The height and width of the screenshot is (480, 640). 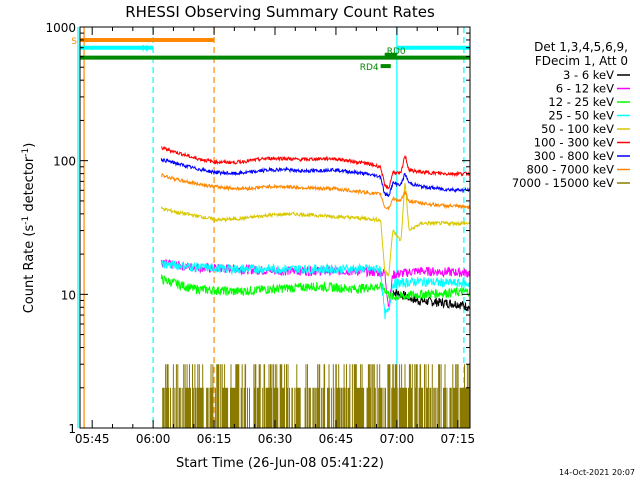 I want to click on footer-date: 14-Oct-2021 20:07, so click(x=597, y=472).